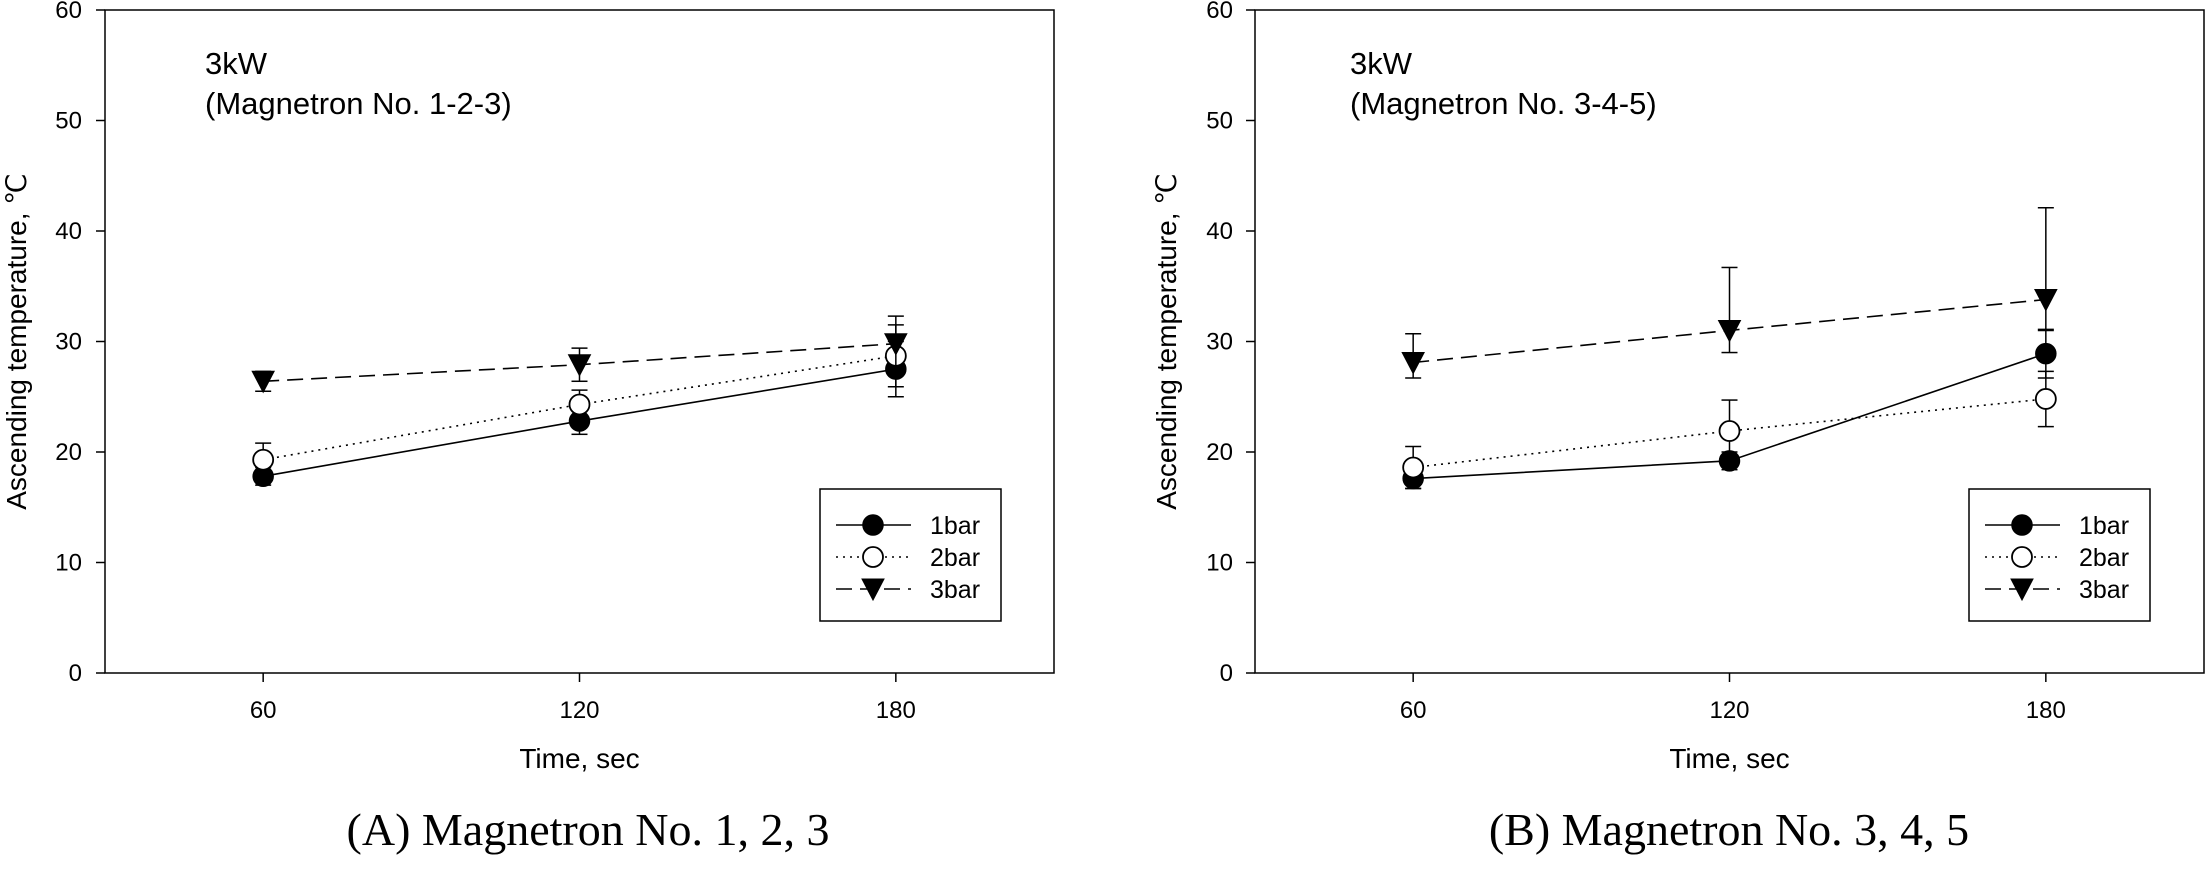 This screenshot has height=872, width=2205. I want to click on series-2bar, so click(1729, 430).